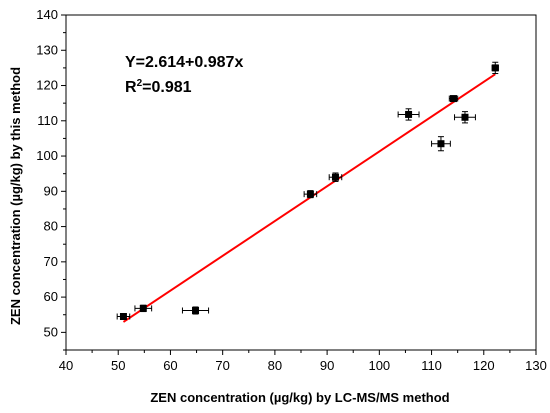  What do you see at coordinates (327, 365) in the screenshot?
I see `x-tick-label: 90` at bounding box center [327, 365].